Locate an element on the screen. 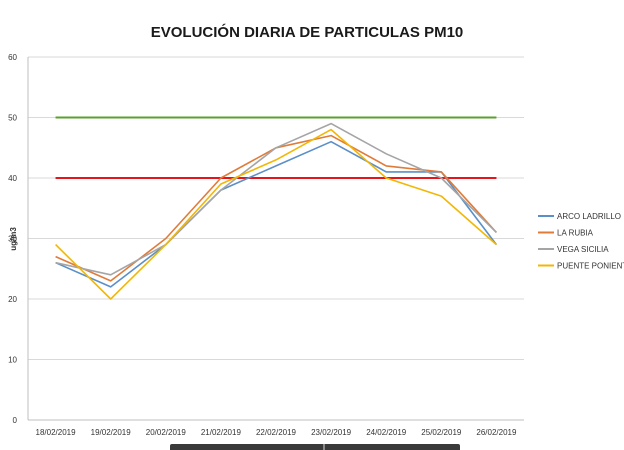 The width and height of the screenshot is (624, 450). y-tick-label: 50 is located at coordinates (12, 118).